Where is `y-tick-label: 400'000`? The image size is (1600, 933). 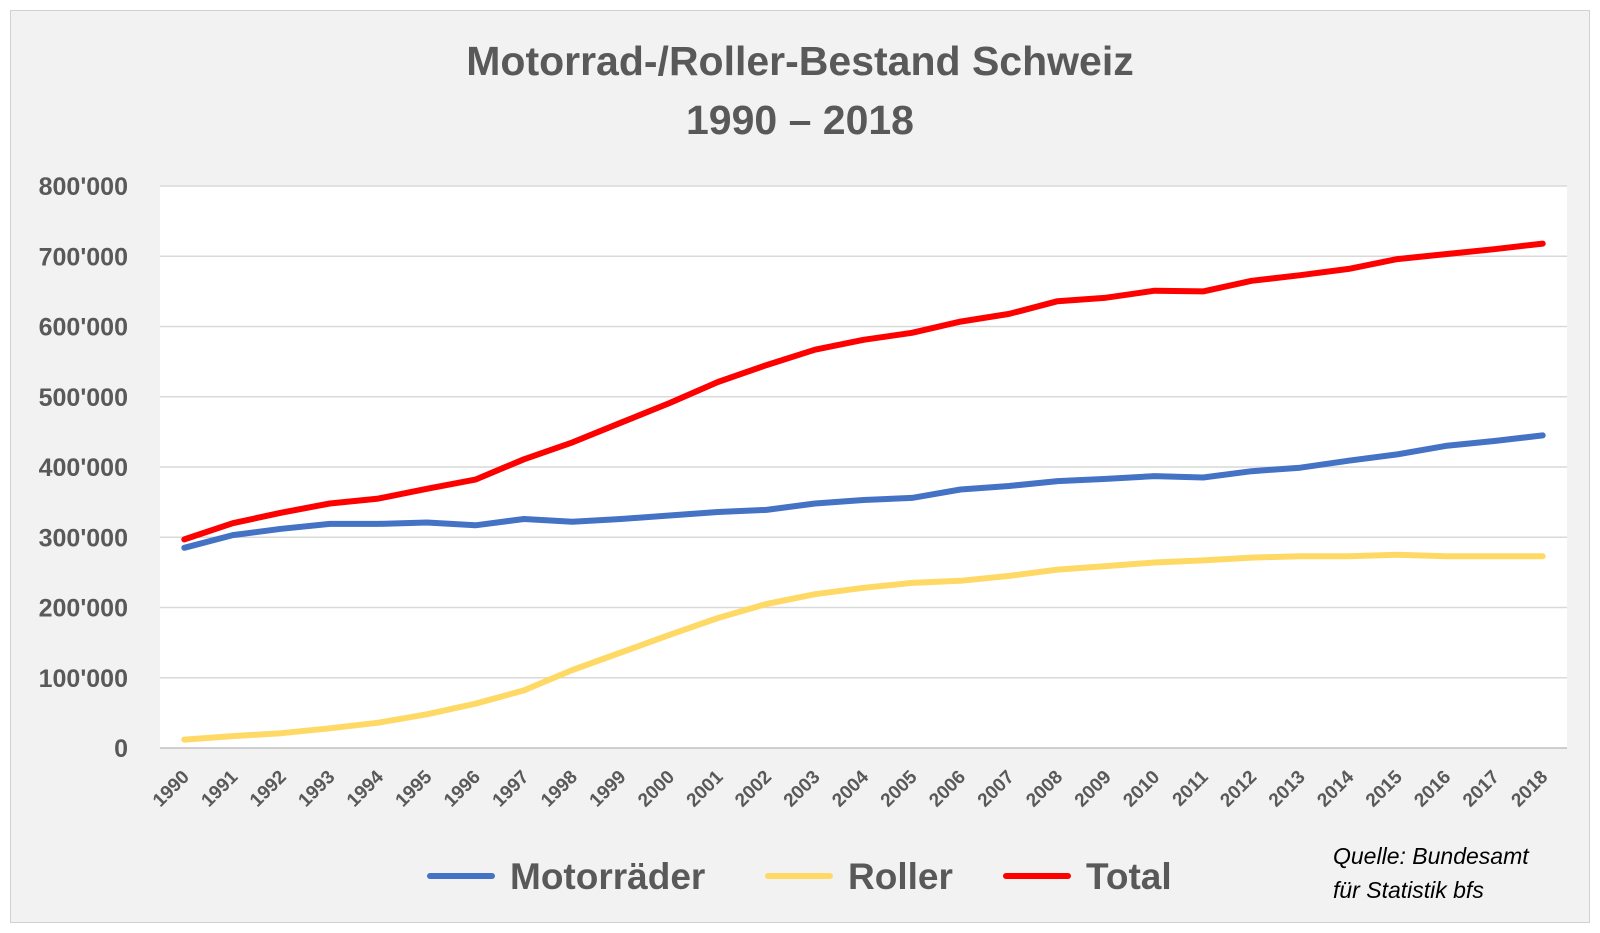
y-tick-label: 400'000 is located at coordinates (83, 468).